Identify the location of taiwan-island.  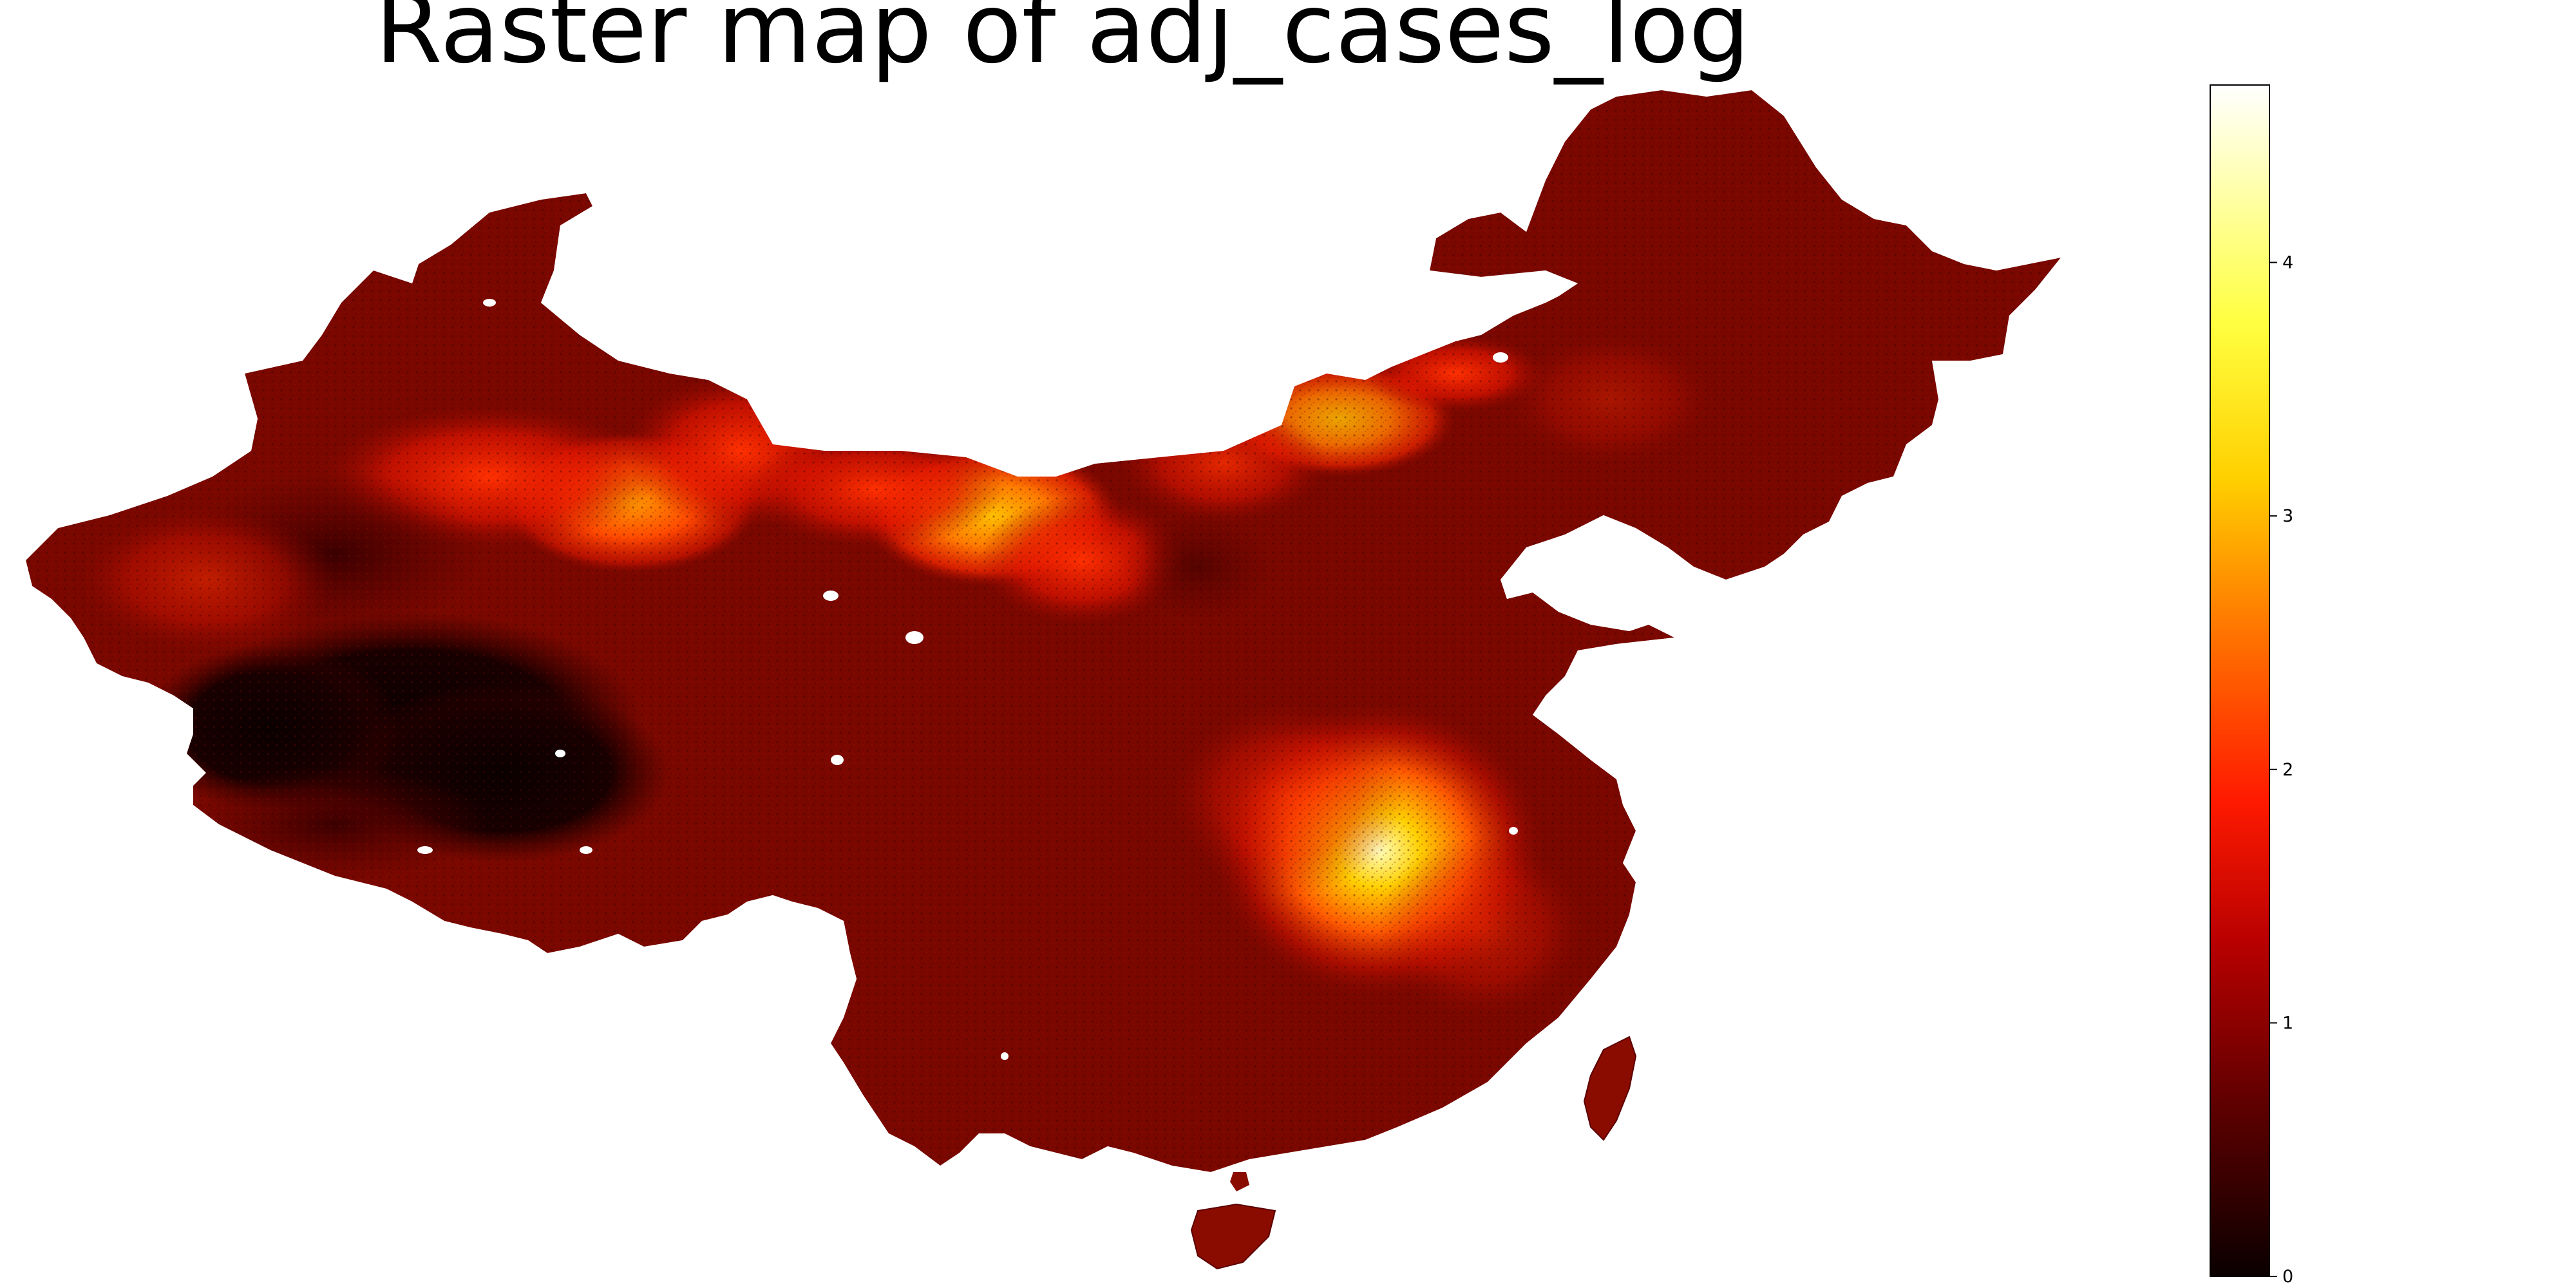
(1610, 1089).